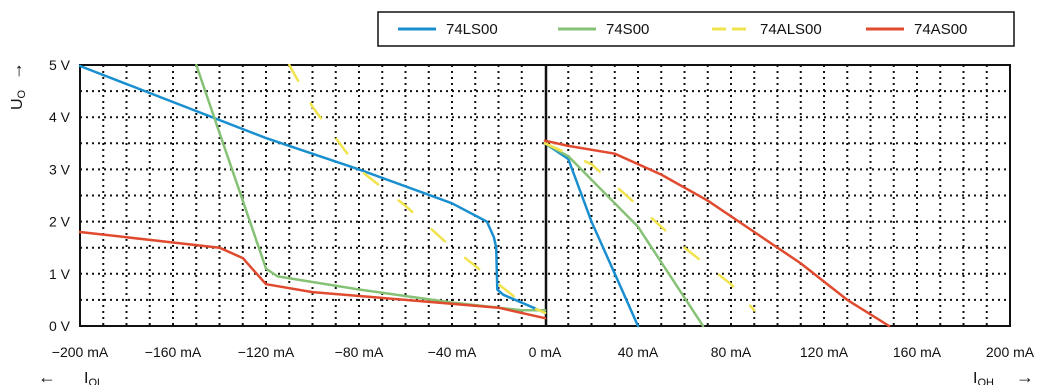  Describe the element at coordinates (627, 29) in the screenshot. I see `legend-label-74S00: 74S00` at that location.